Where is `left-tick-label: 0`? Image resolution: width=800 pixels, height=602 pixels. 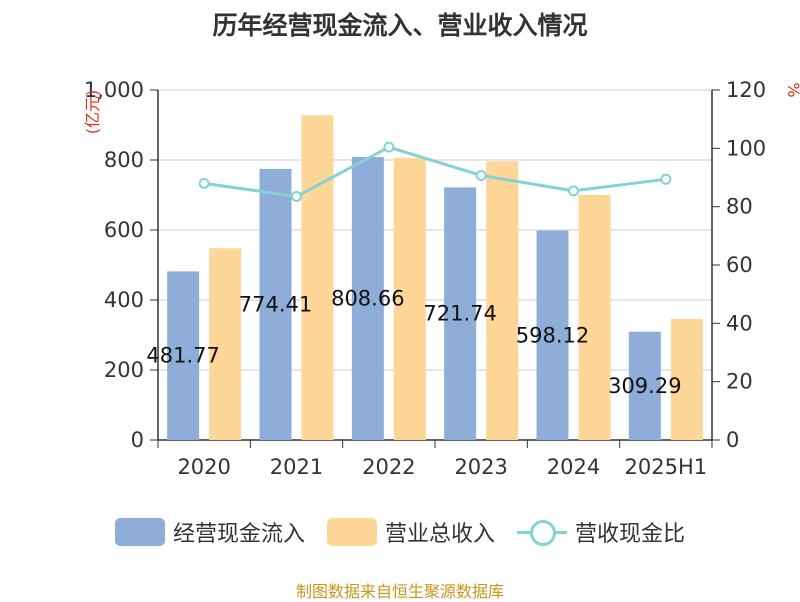
left-tick-label: 0 is located at coordinates (137, 440).